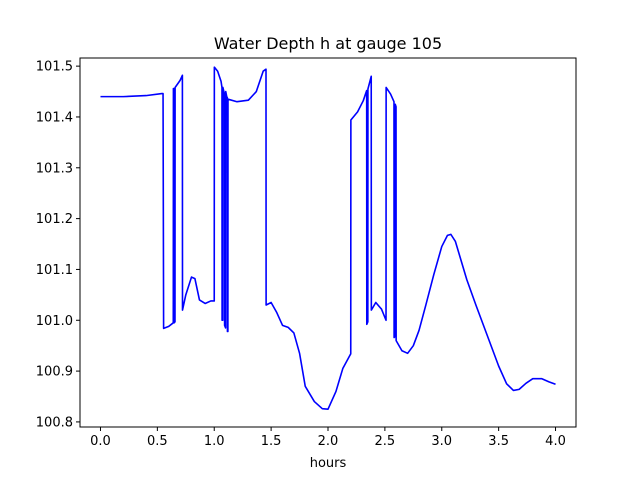  What do you see at coordinates (100, 441) in the screenshot?
I see `x-tick-label: 0.0` at bounding box center [100, 441].